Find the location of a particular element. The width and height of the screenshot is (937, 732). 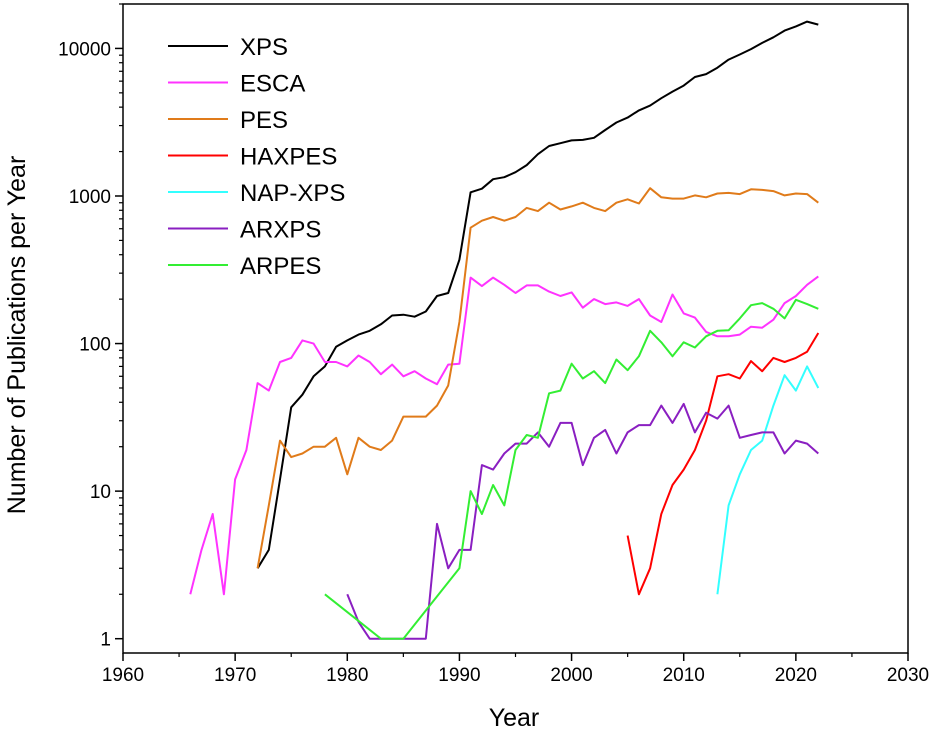

legend-label-haxpes: HAXPES is located at coordinates (288, 157).